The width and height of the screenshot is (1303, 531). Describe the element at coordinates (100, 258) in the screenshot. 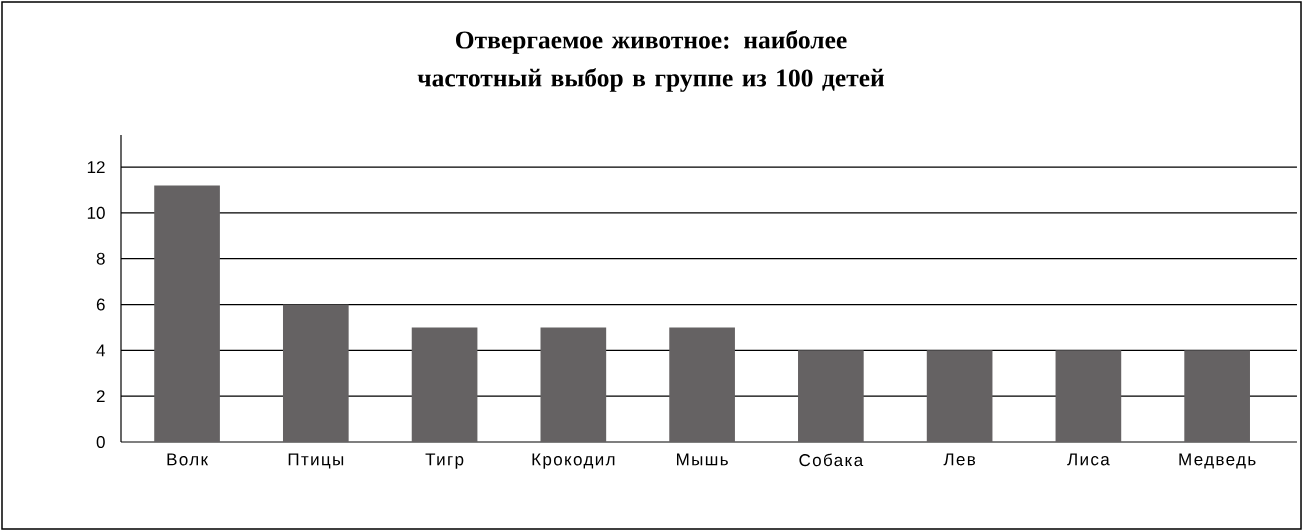

I see `y-tick-label: 8` at that location.